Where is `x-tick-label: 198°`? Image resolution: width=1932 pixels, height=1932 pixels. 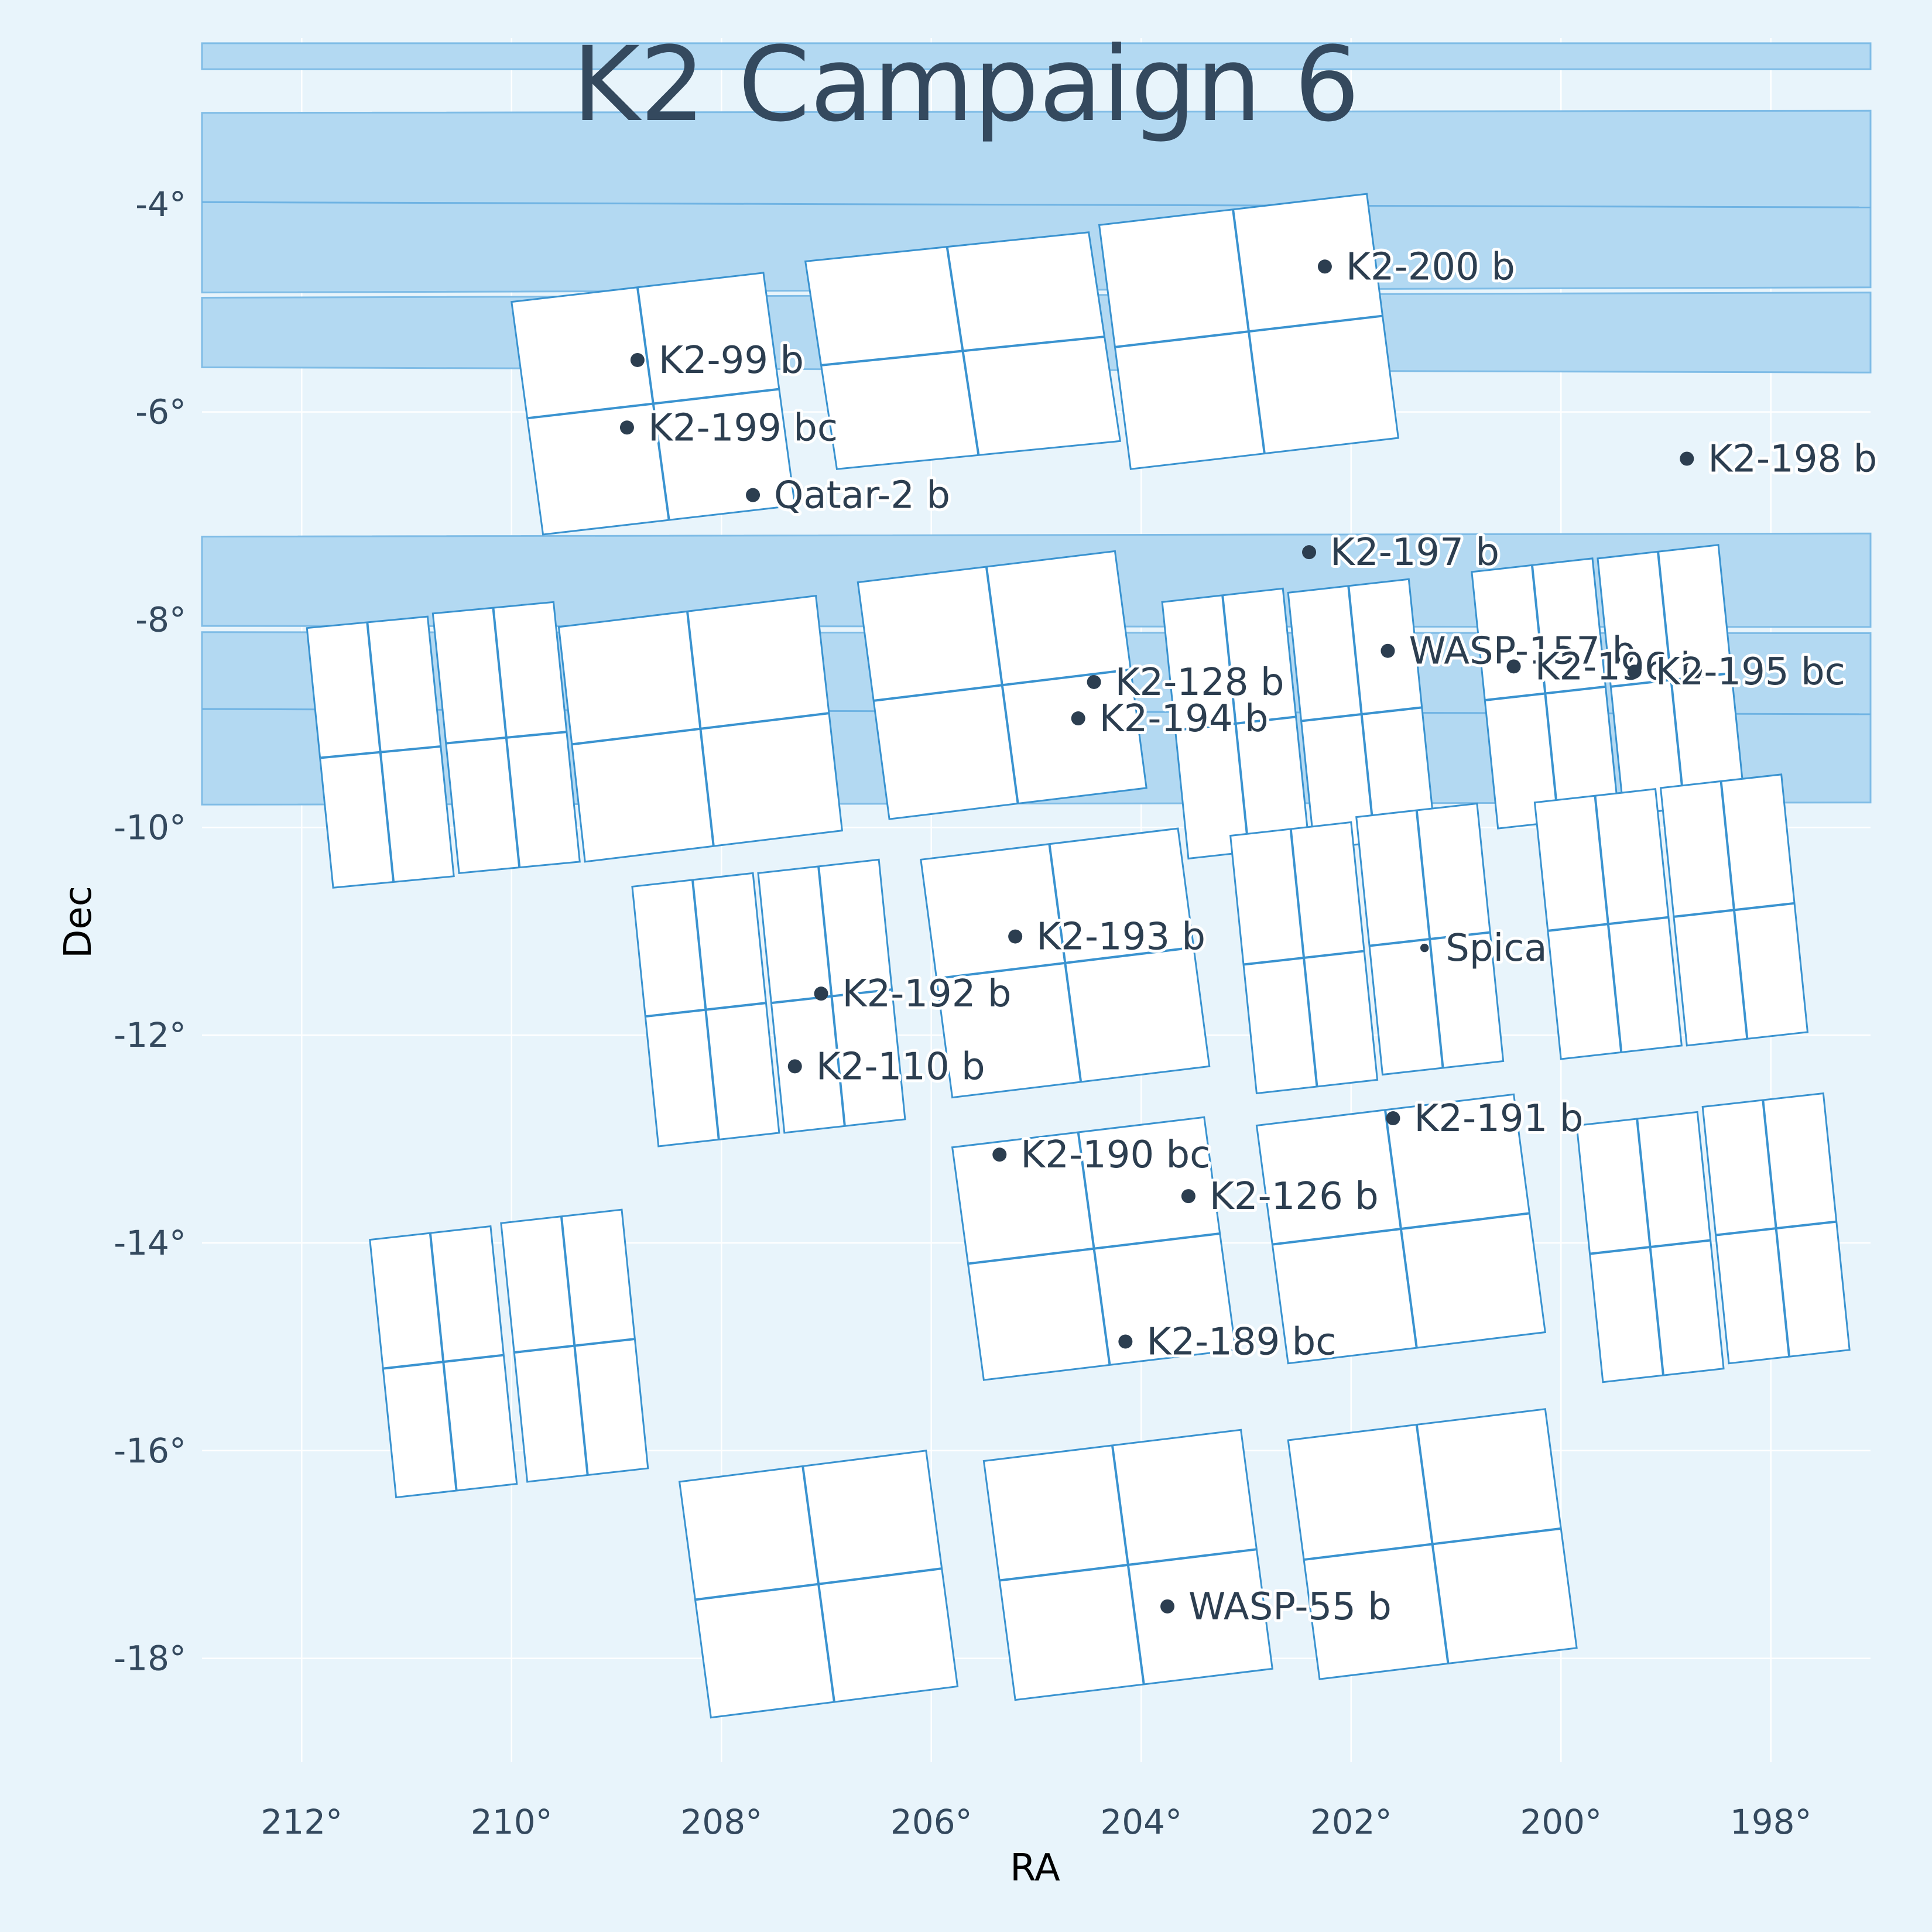 x-tick-label: 198° is located at coordinates (1771, 1822).